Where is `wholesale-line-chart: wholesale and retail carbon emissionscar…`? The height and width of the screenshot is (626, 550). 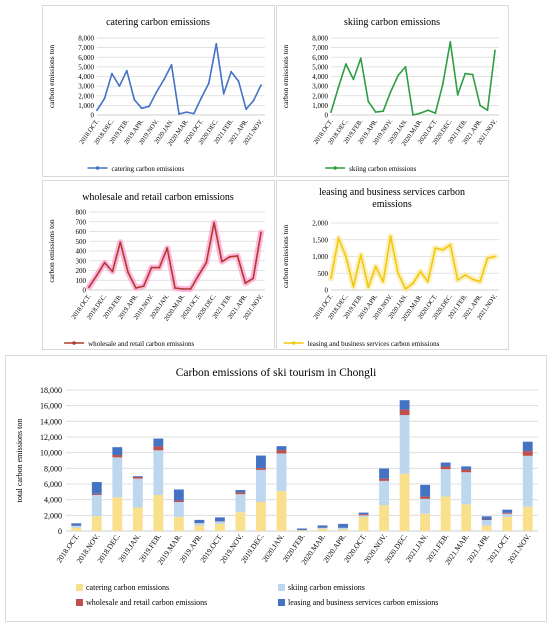 wholesale-line-chart: wholesale and retail carbon emissionscar… is located at coordinates (158, 265).